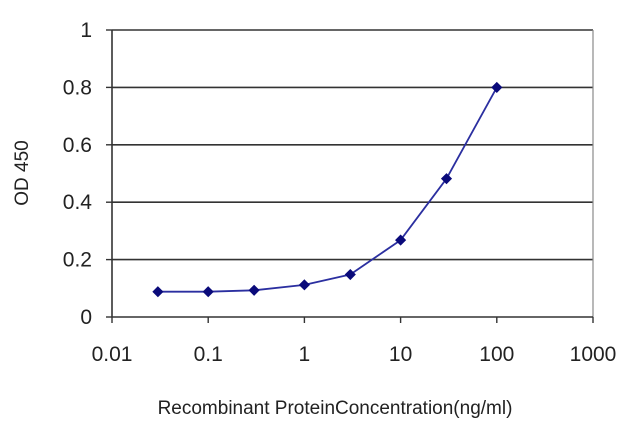  I want to click on y-tick-label-0: 0, so click(86, 317).